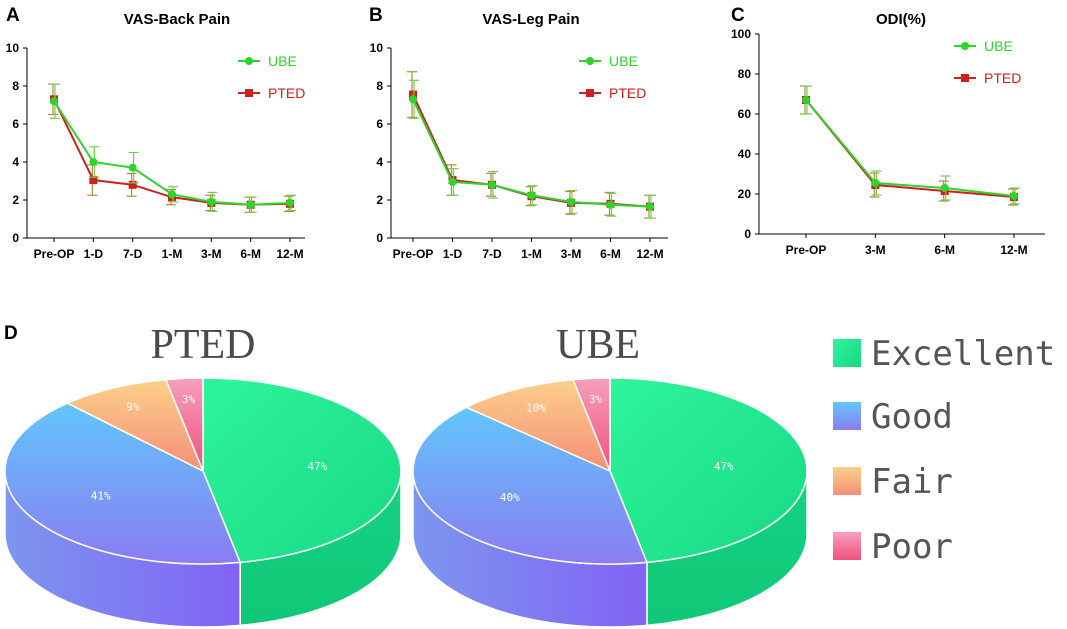 This screenshot has height=629, width=1067. I want to click on legend-label-poor: Poor, so click(912, 547).